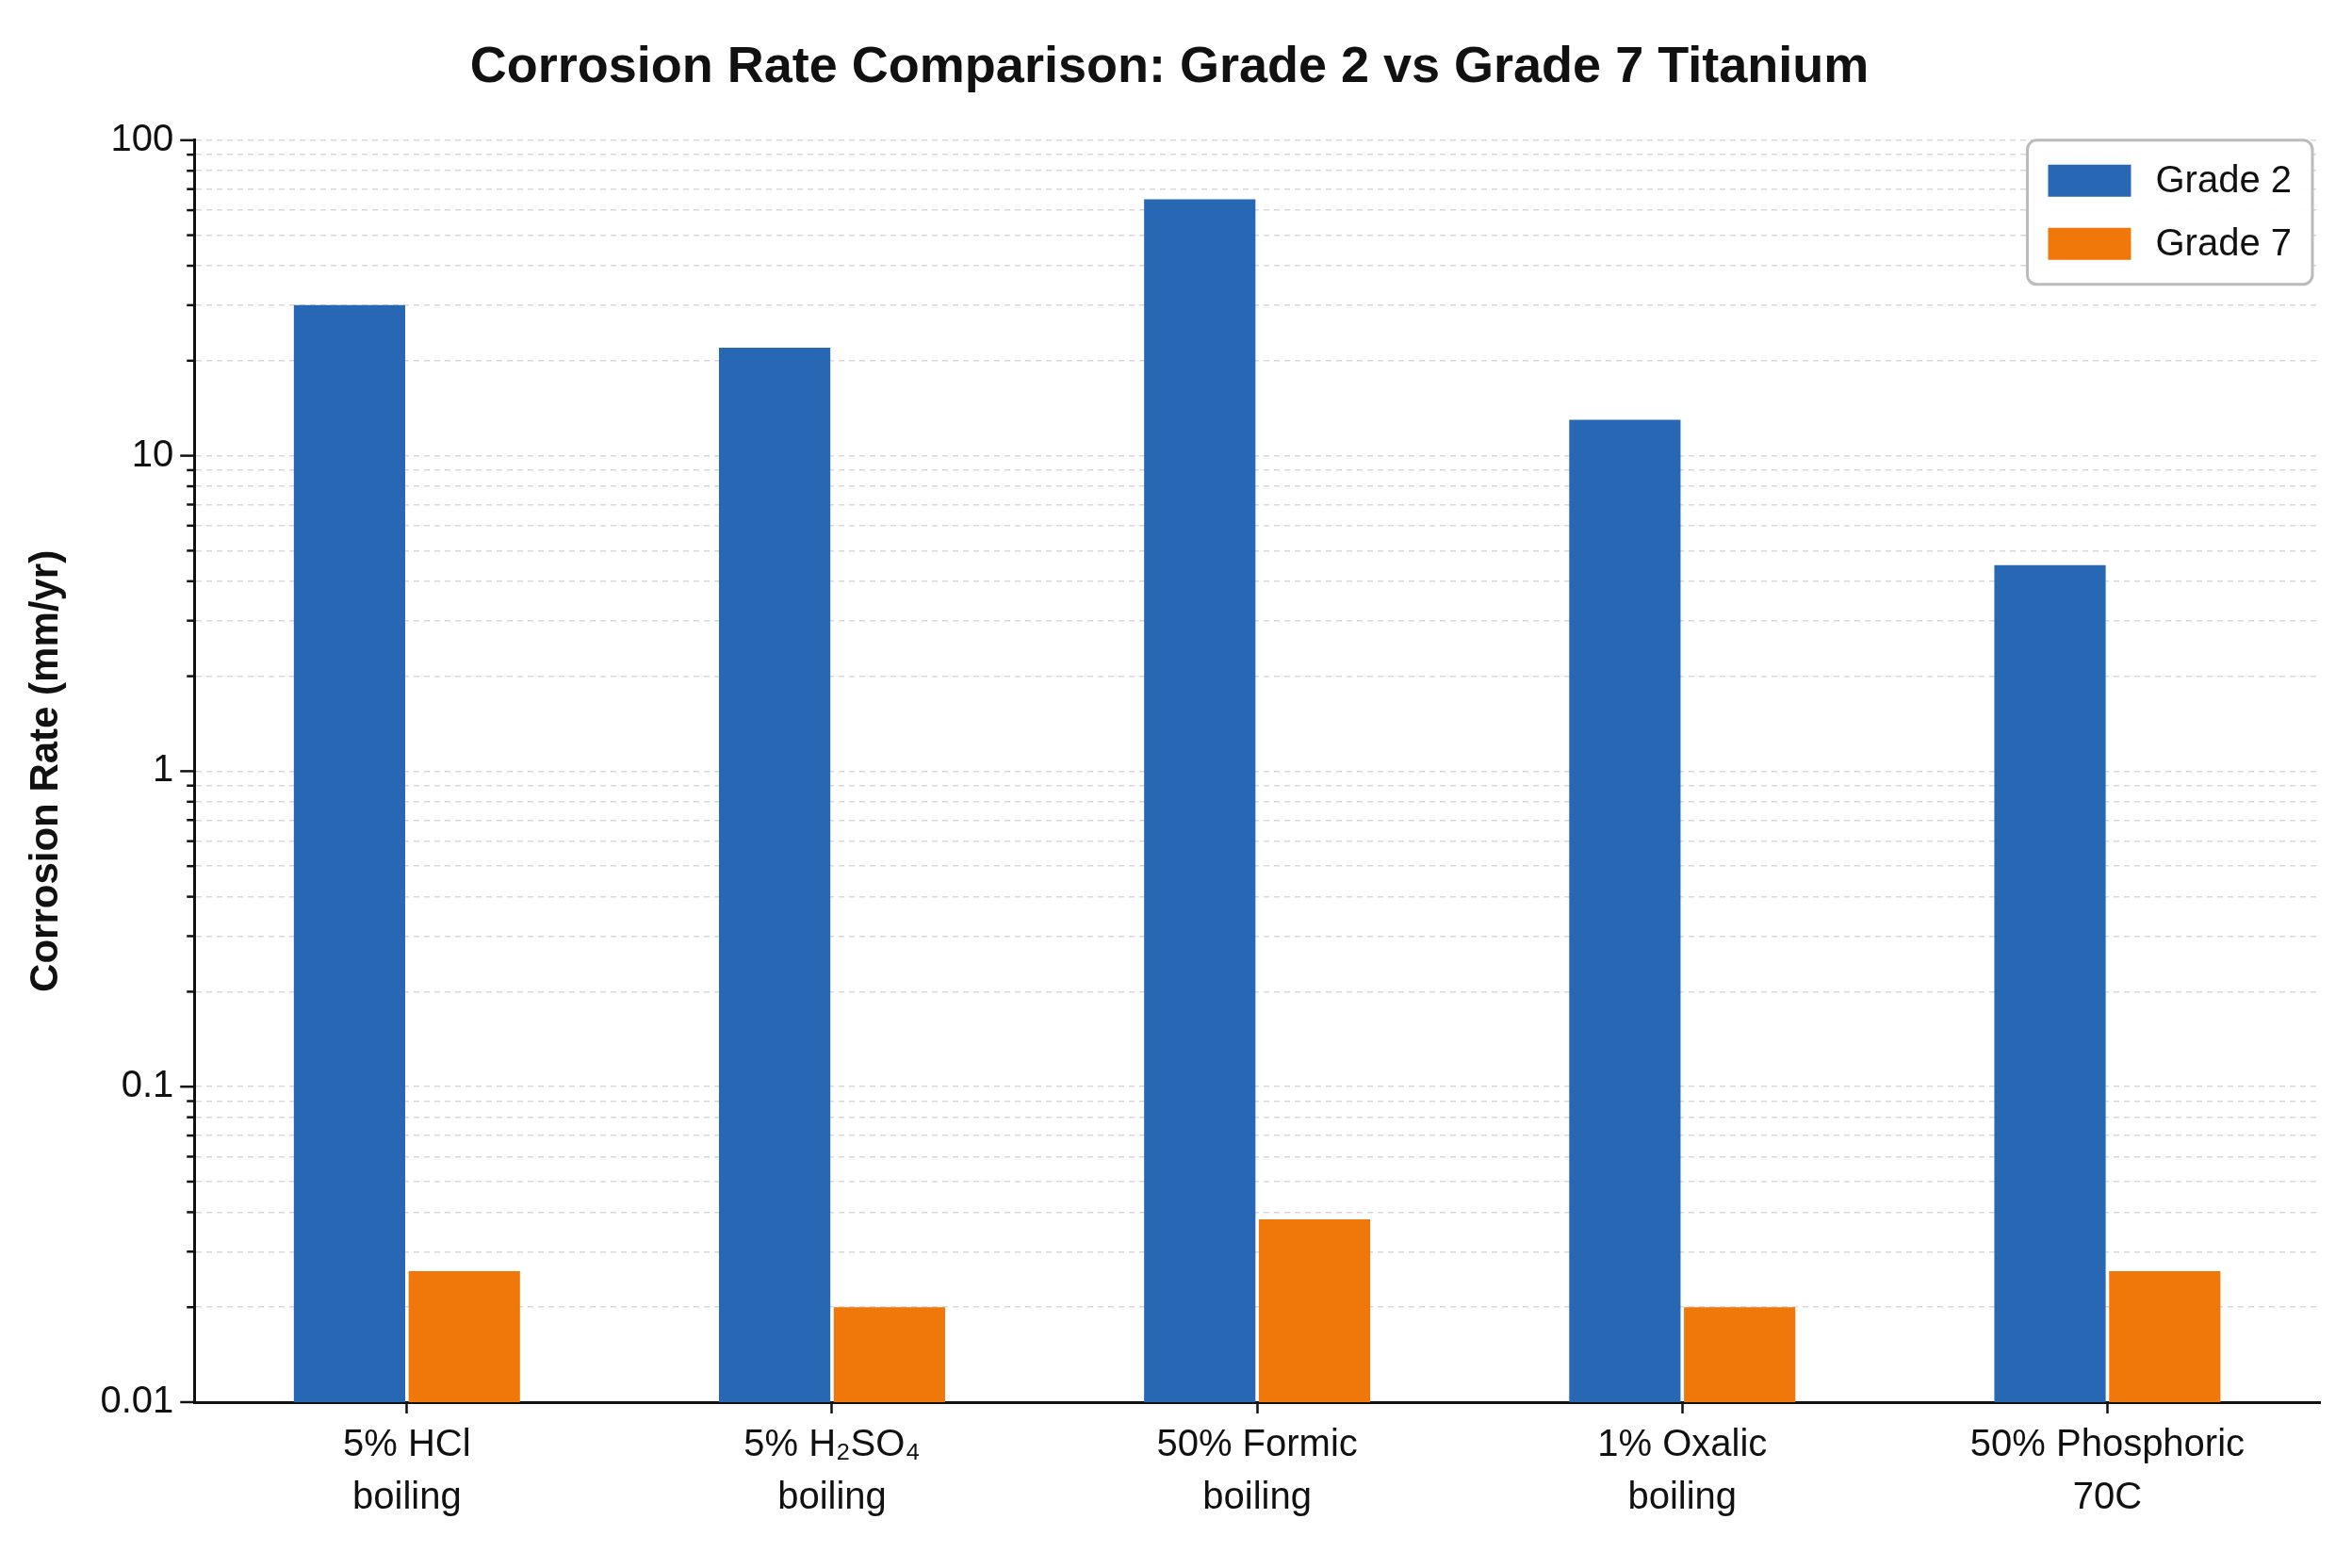  Describe the element at coordinates (1257, 1469) in the screenshot. I see `x-tick-label: 50% Formic boiling` at that location.